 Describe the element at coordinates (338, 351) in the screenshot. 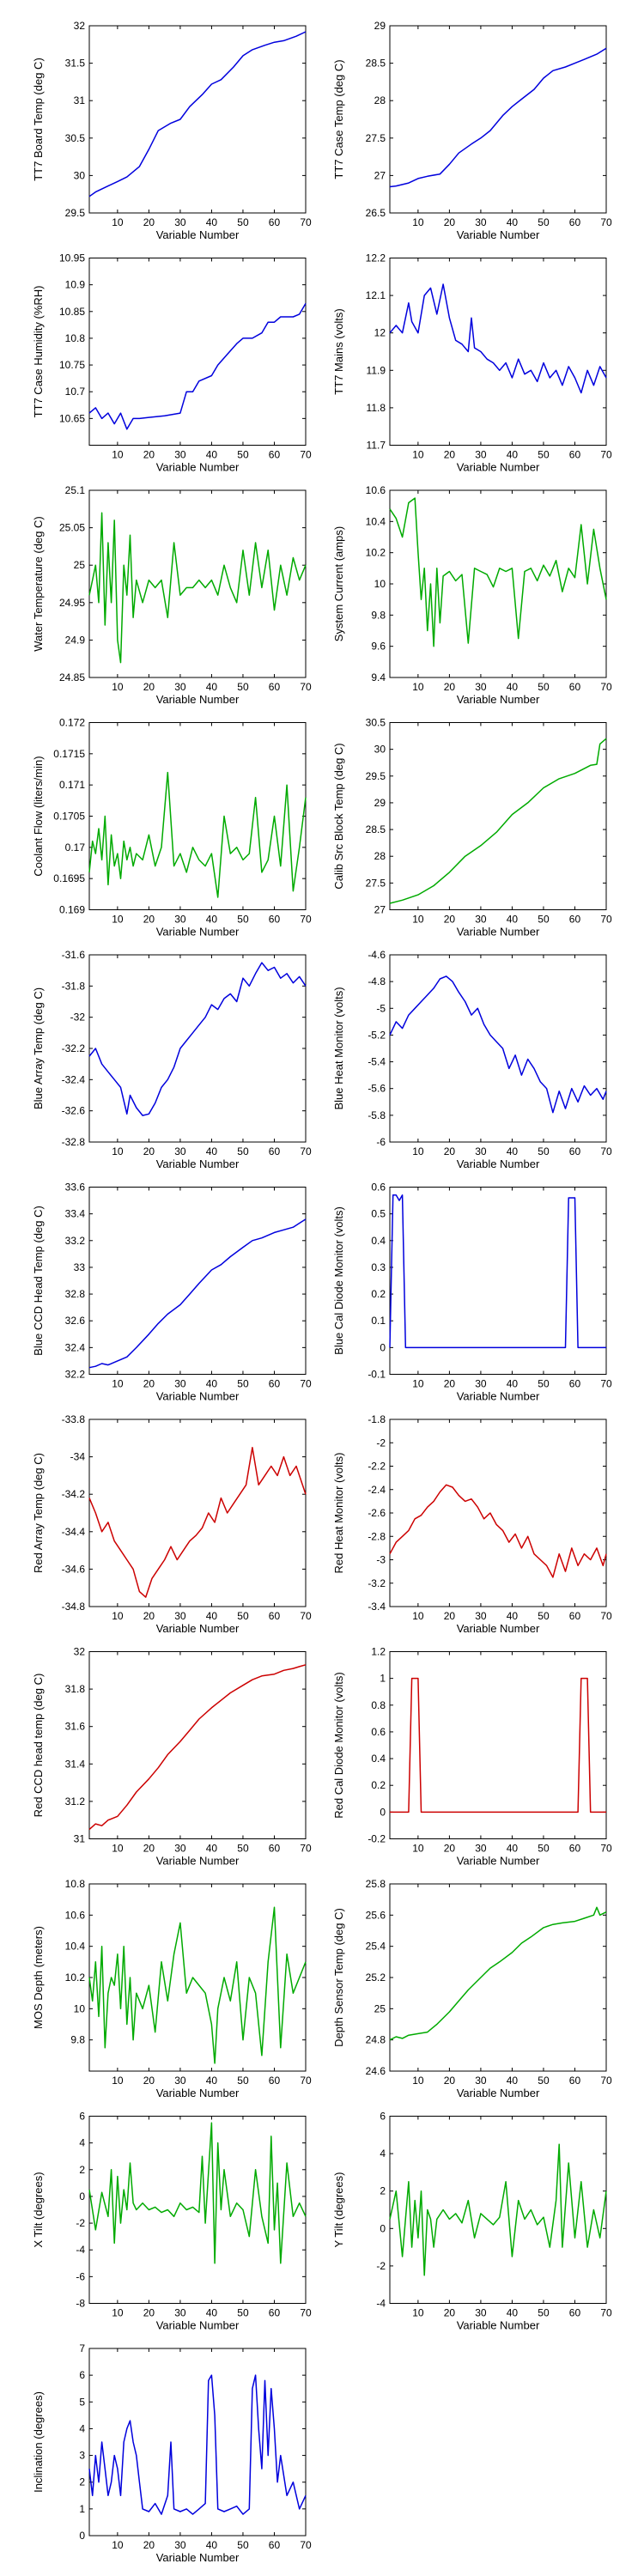

I see `y-axis-label: TT7 Mains (volts)` at that location.